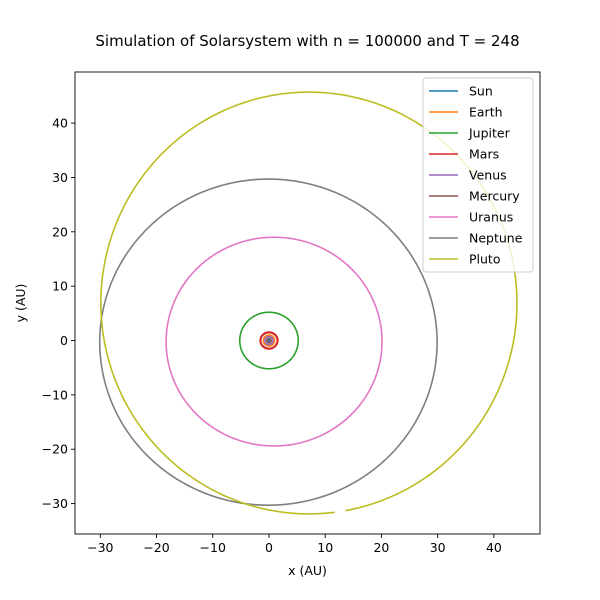 This screenshot has width=600, height=600. I want to click on legend-label-earth: Earth, so click(486, 112).